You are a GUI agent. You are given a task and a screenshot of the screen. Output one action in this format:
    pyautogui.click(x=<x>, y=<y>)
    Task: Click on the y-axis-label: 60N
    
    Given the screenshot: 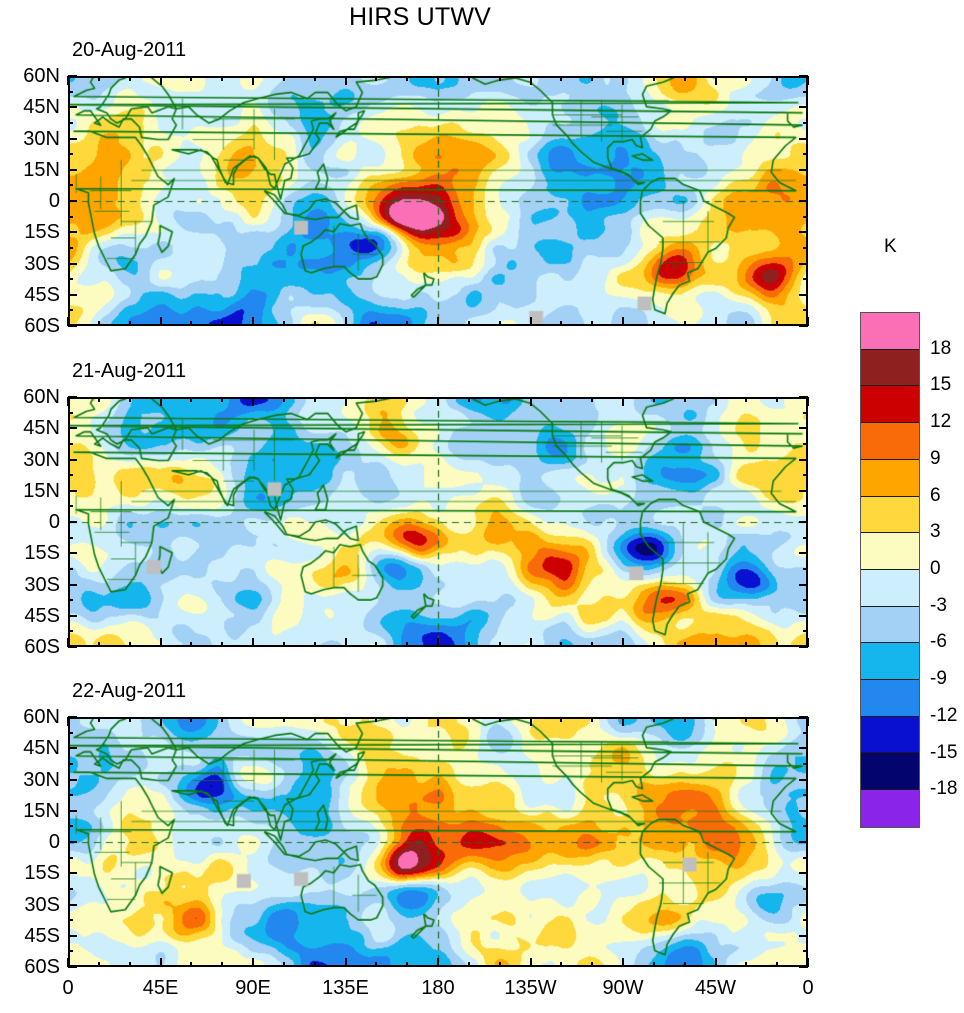 What is the action you would take?
    pyautogui.click(x=41, y=397)
    